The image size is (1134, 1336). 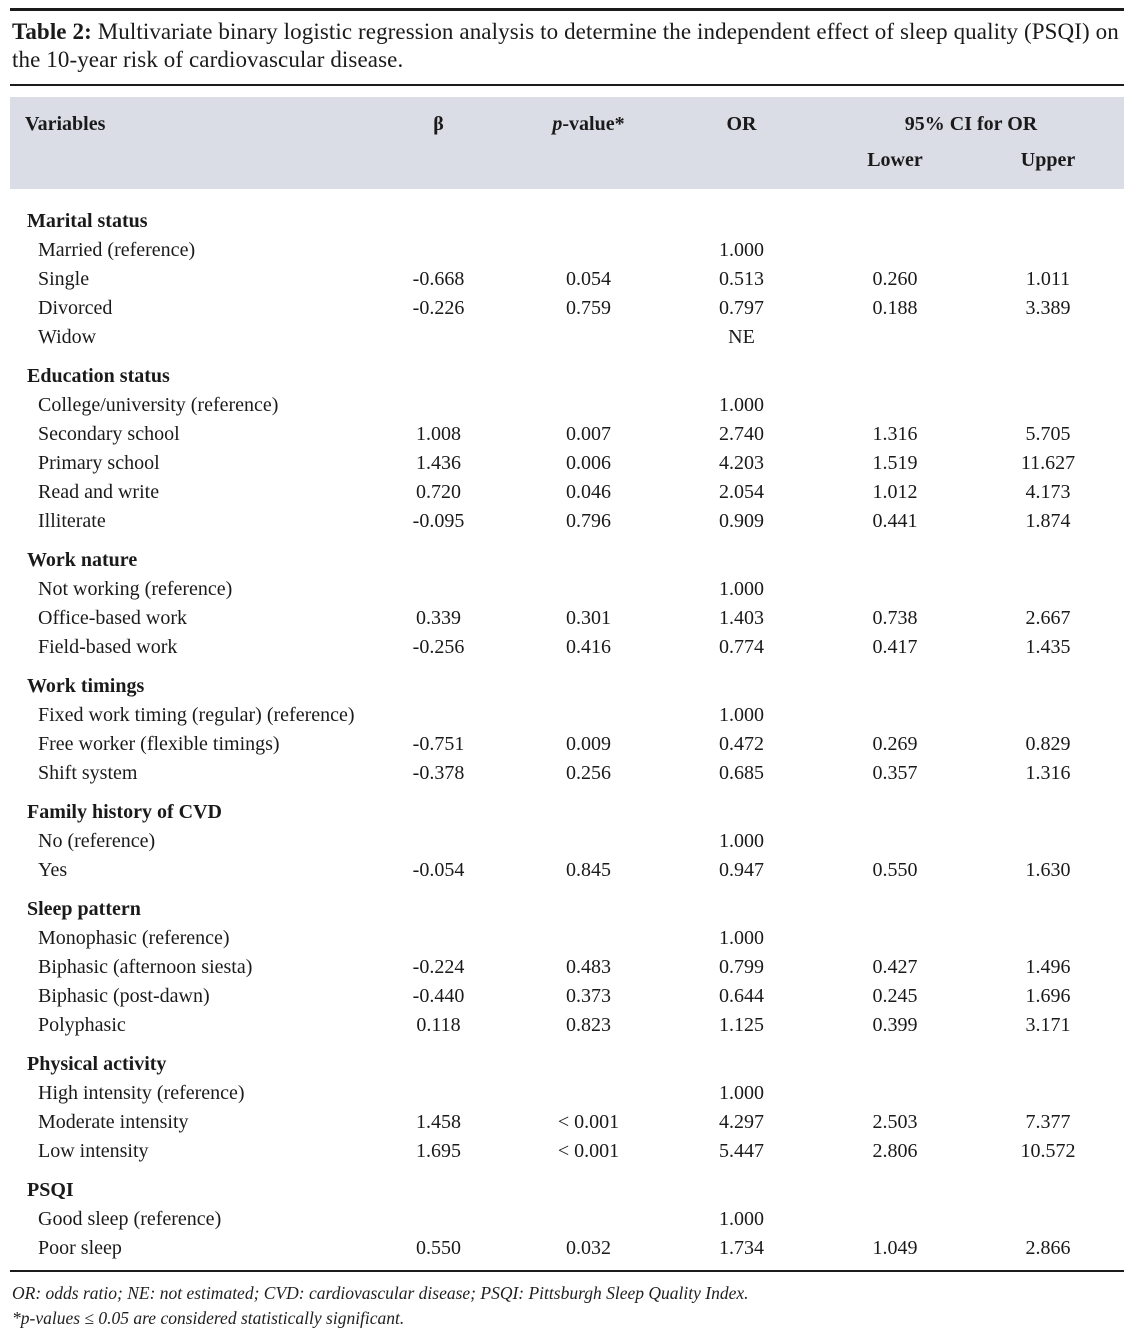 I want to click on row-value: 0.007, so click(x=588, y=434).